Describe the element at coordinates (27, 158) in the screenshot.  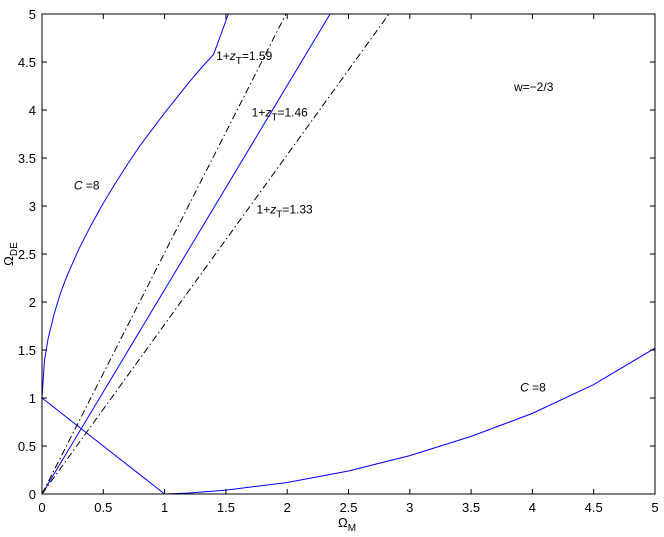
I see `y-tick-label: 3.5` at that location.